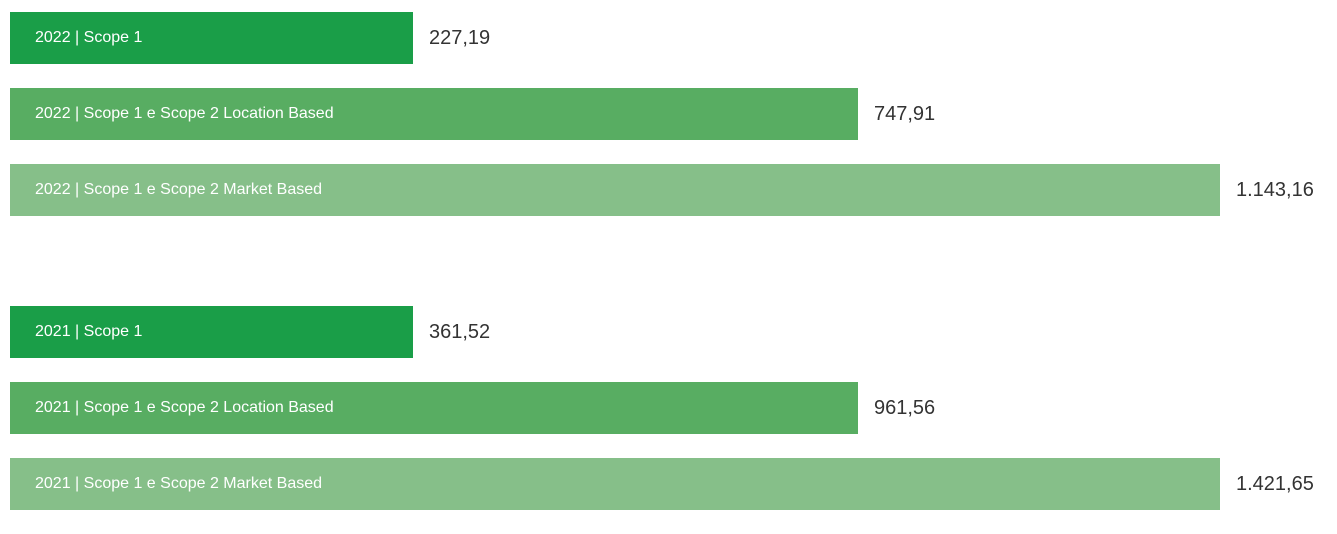 The height and width of the screenshot is (534, 1337). Describe the element at coordinates (905, 407) in the screenshot. I see `bar-value: 961,56` at that location.